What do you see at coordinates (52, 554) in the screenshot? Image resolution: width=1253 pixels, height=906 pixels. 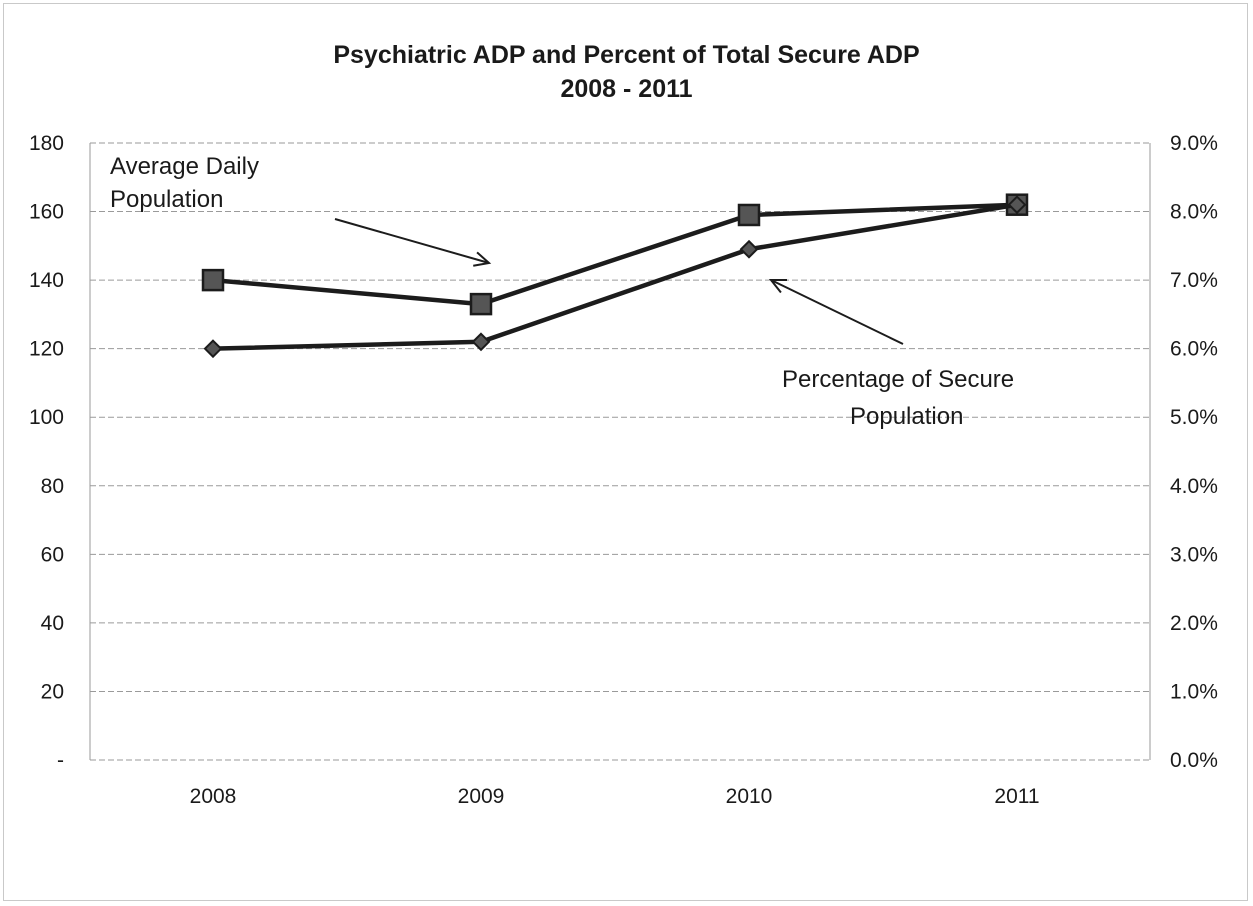 I see `left-tick-label: 60` at bounding box center [52, 554].